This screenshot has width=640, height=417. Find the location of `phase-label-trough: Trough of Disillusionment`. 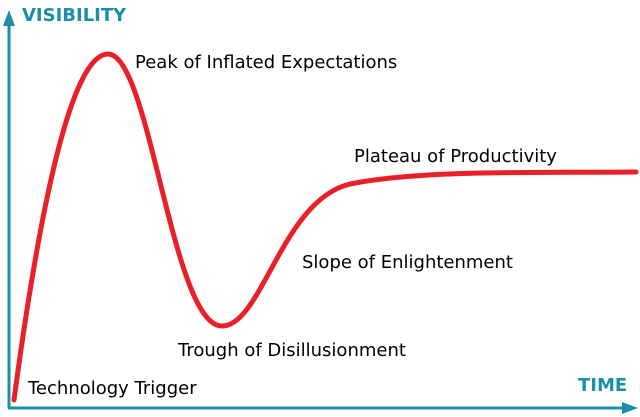

phase-label-trough: Trough of Disillusionment is located at coordinates (291, 350).